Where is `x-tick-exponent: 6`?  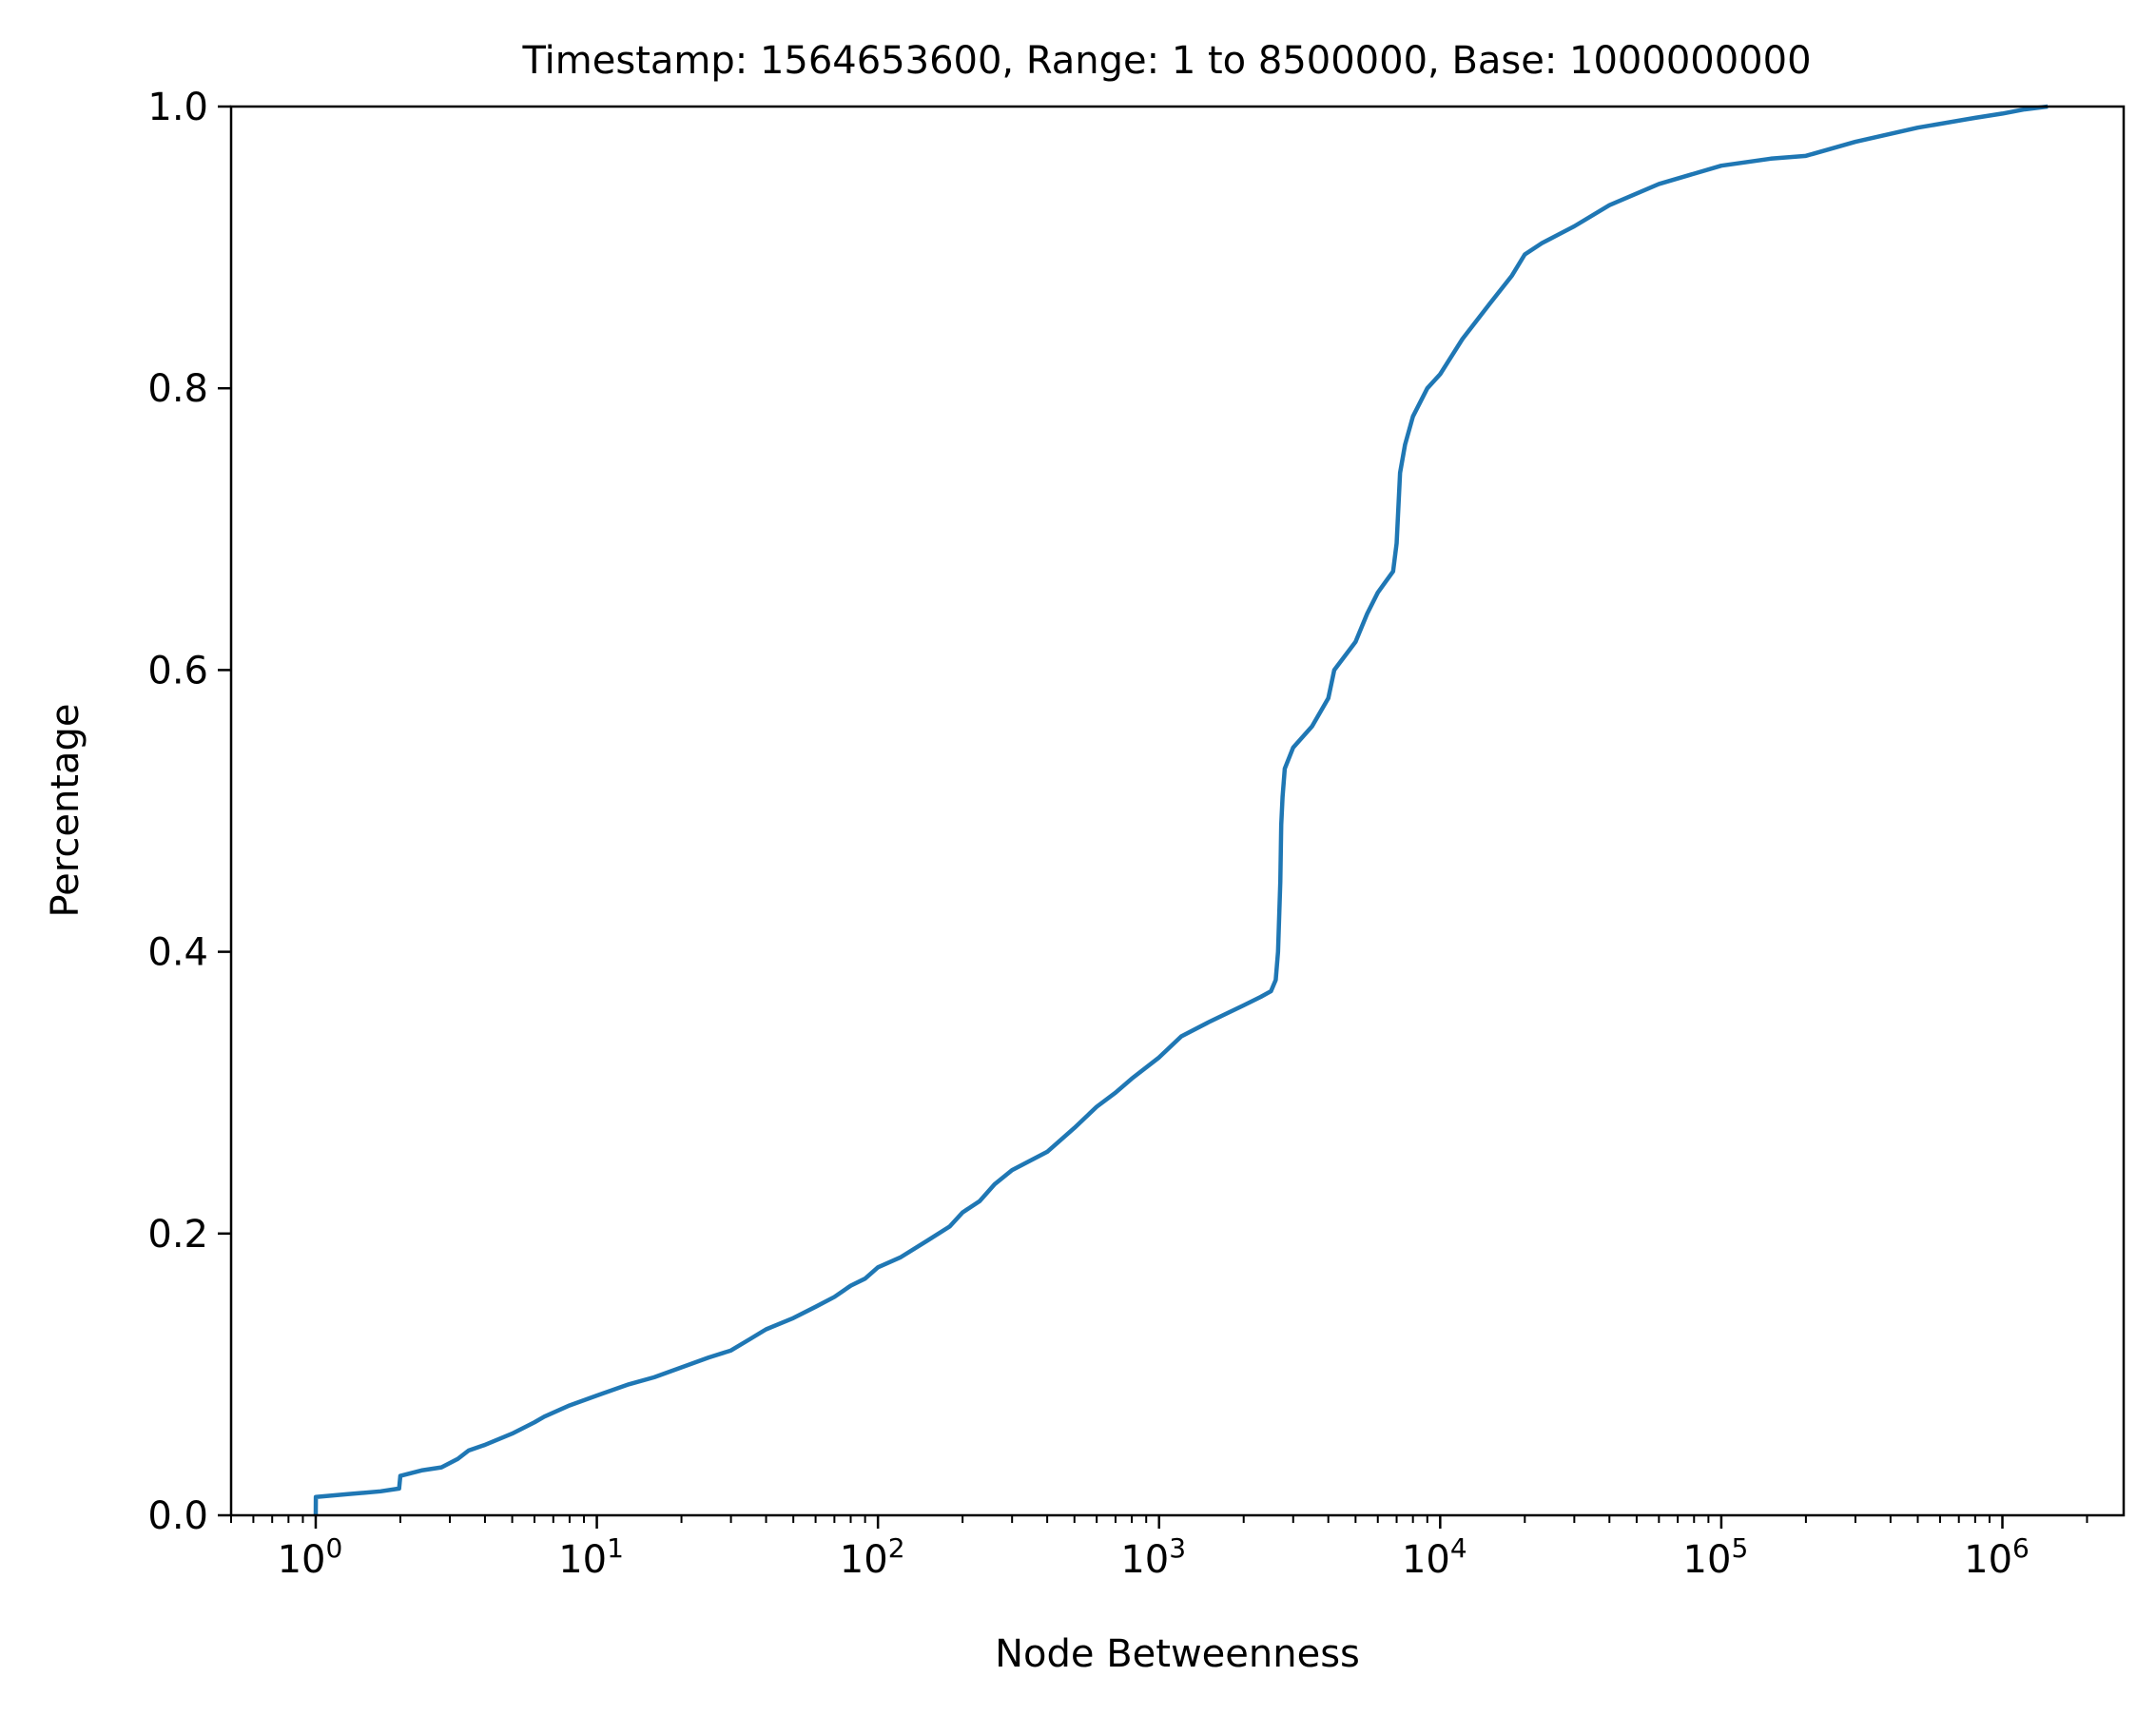
x-tick-exponent: 6 is located at coordinates (2021, 1548).